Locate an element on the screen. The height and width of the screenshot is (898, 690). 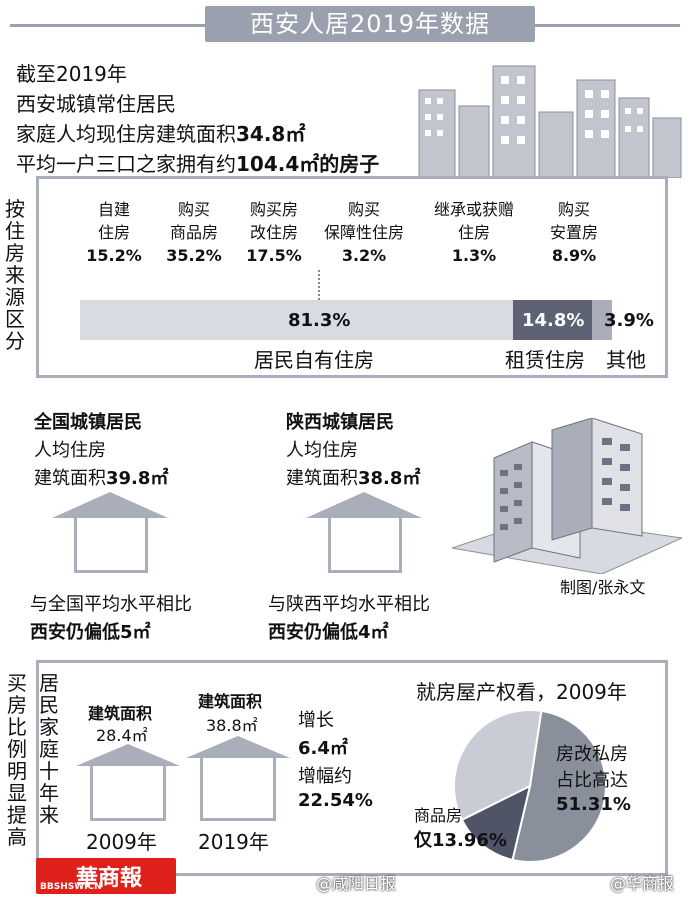
house-icon-2019 is located at coordinates (238, 778).